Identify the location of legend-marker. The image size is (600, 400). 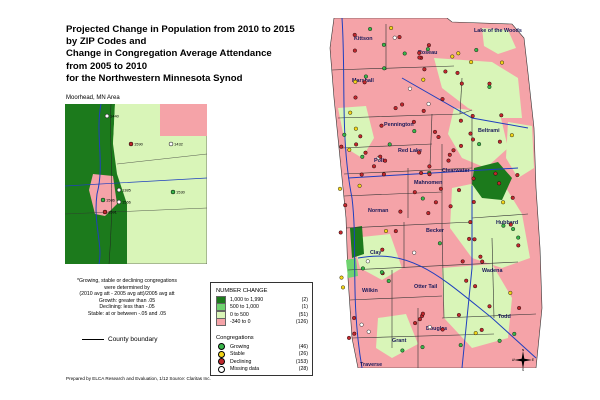
(221, 361).